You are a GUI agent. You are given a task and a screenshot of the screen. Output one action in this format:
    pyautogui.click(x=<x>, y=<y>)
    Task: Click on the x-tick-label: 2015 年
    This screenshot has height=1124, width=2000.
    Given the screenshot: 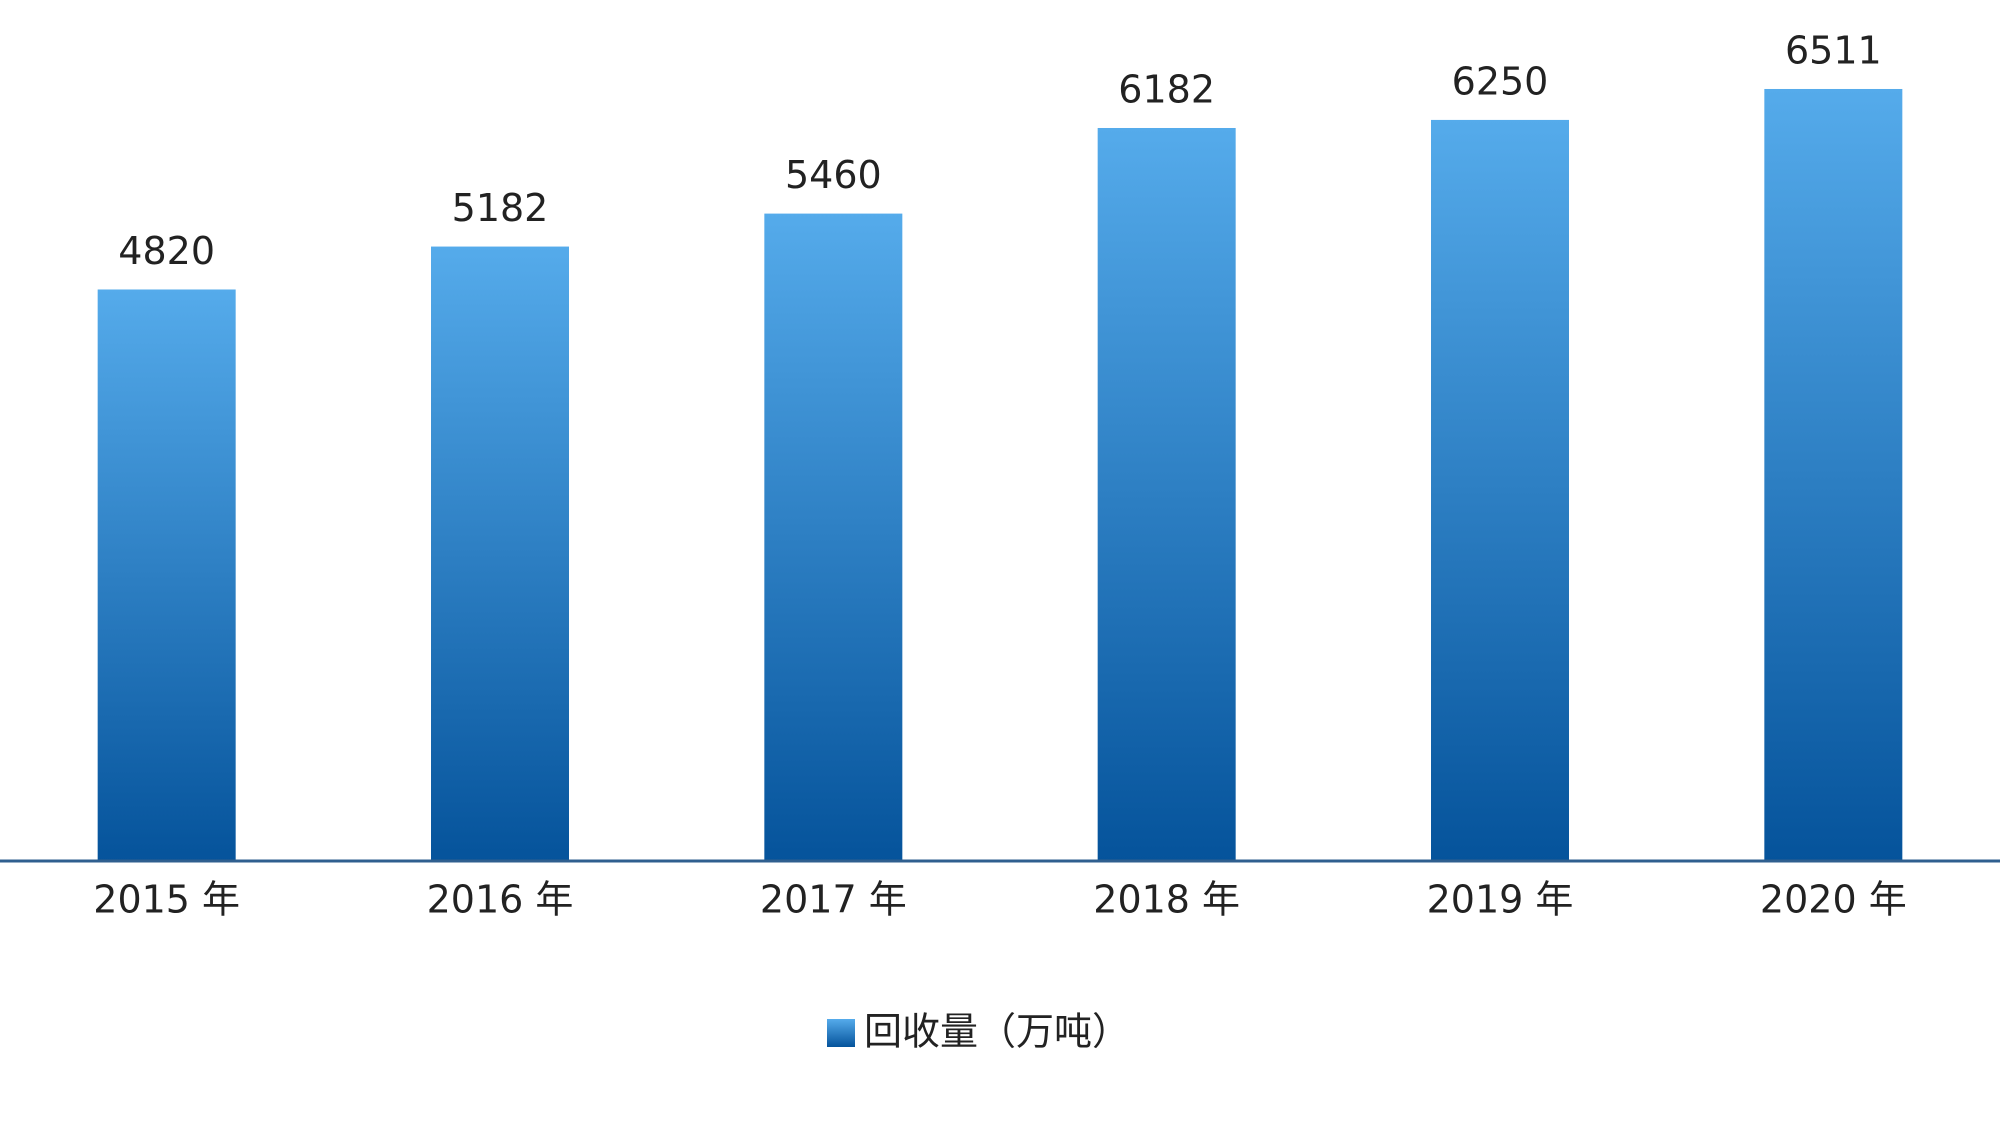 What is the action you would take?
    pyautogui.click(x=166, y=900)
    